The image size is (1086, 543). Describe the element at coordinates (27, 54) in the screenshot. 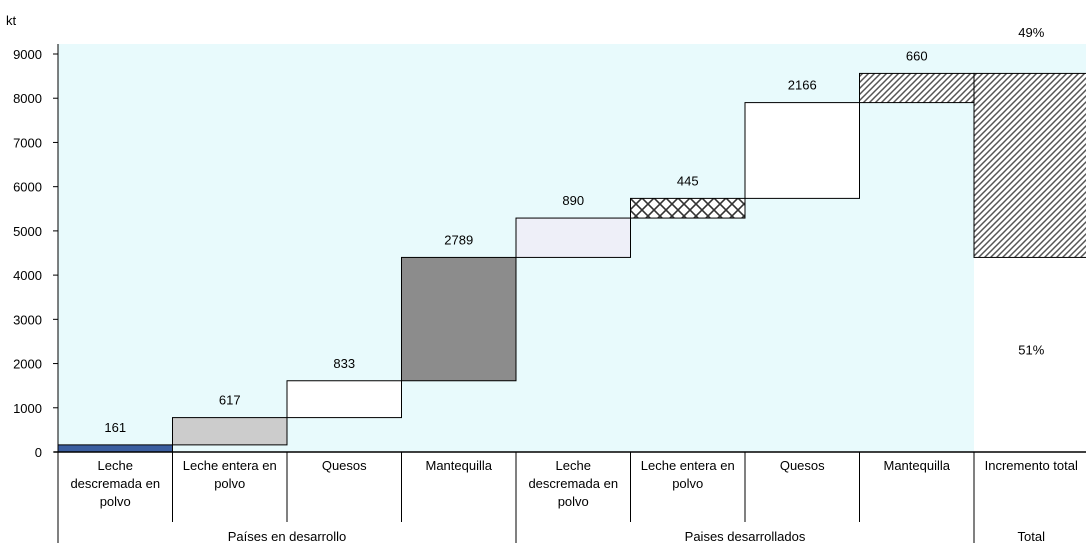

I see `y-tick-label: 9000` at that location.